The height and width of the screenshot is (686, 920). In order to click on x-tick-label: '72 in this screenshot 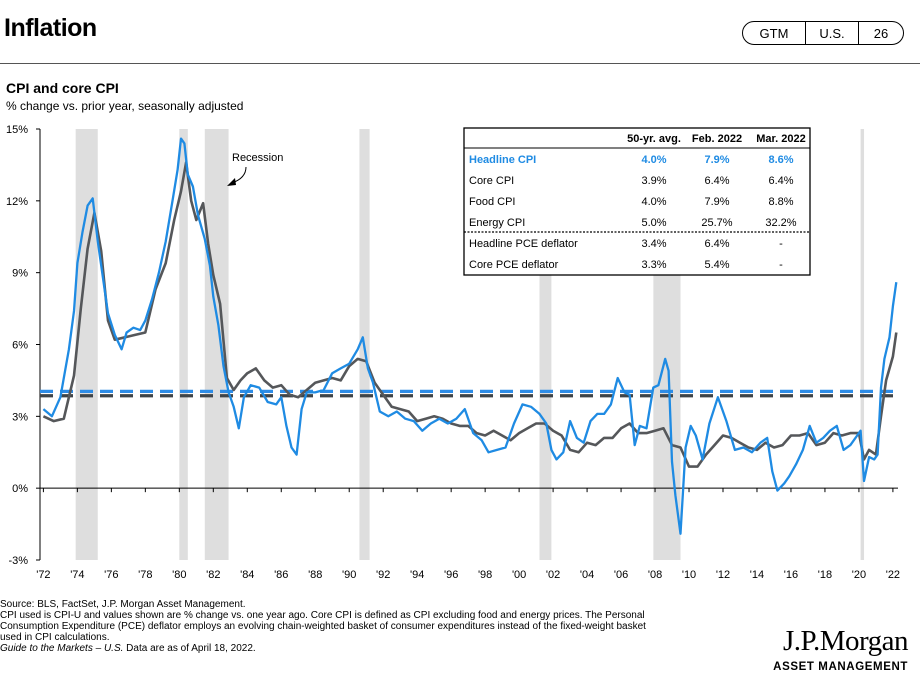, I will do `click(43, 575)`.